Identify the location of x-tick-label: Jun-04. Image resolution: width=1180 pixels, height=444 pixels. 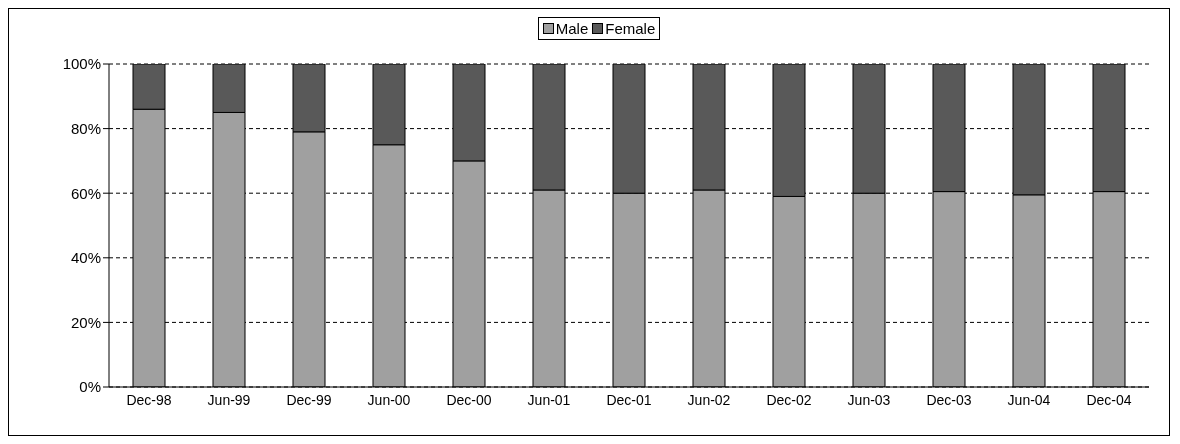
(1029, 399).